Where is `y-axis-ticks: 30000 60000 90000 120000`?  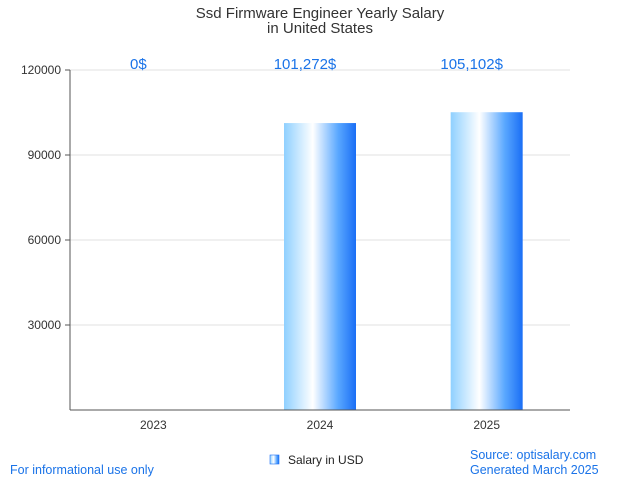 y-axis-ticks: 30000 60000 90000 120000 is located at coordinates (45, 197).